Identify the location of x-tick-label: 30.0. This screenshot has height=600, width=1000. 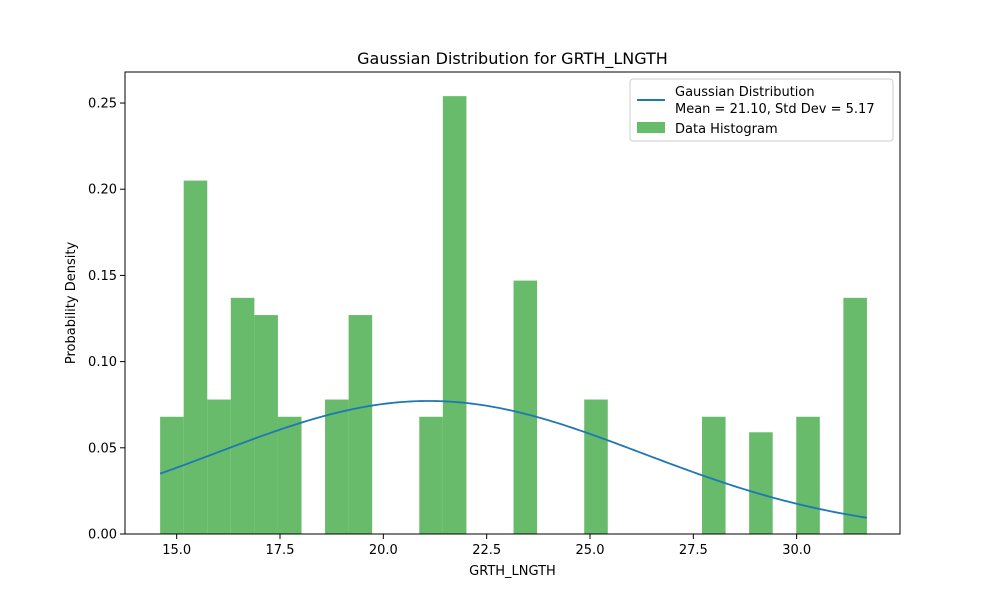
(796, 550).